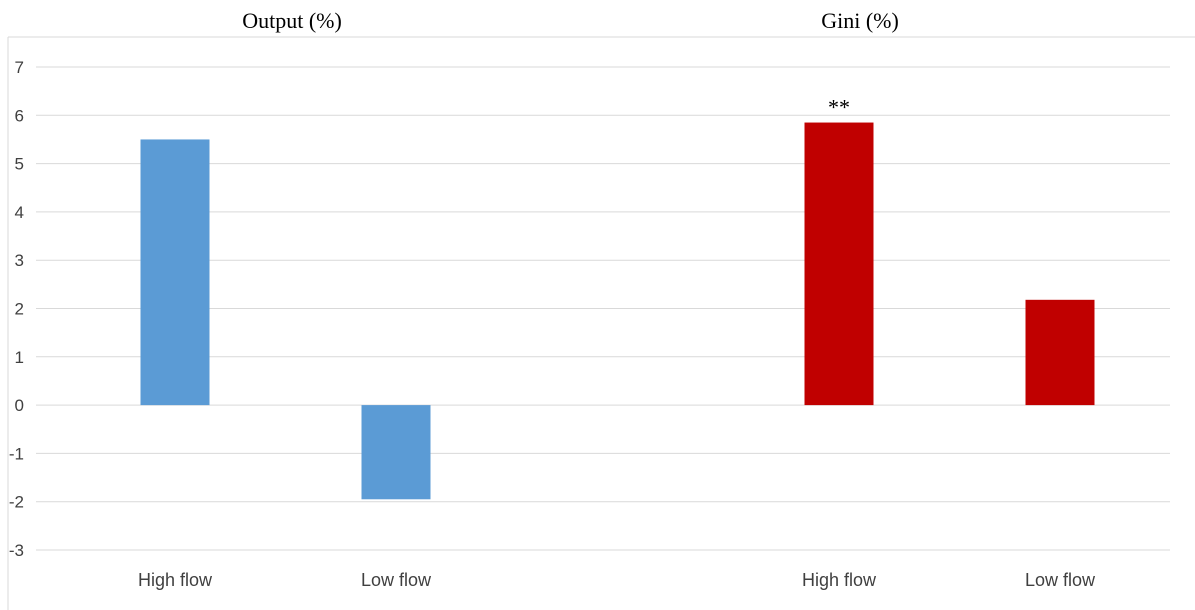 The height and width of the screenshot is (610, 1195). What do you see at coordinates (292, 20) in the screenshot?
I see `output-panel-title: Output (%)` at bounding box center [292, 20].